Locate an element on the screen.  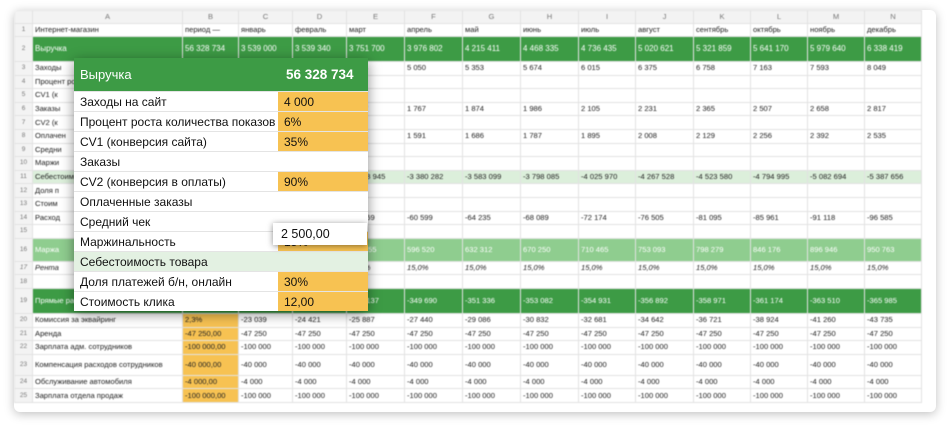
row-number: 16 is located at coordinates (23, 249).